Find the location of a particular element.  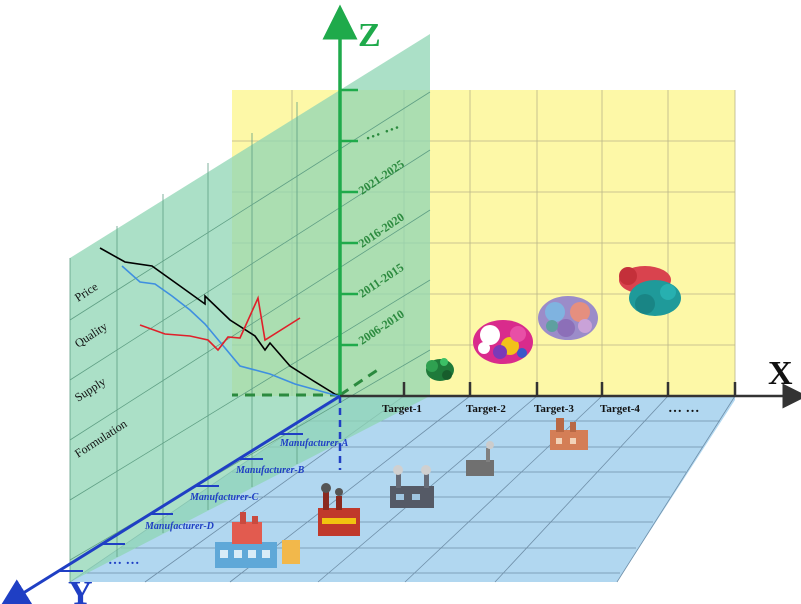

y-axis-label: Y is located at coordinates (80, 589).